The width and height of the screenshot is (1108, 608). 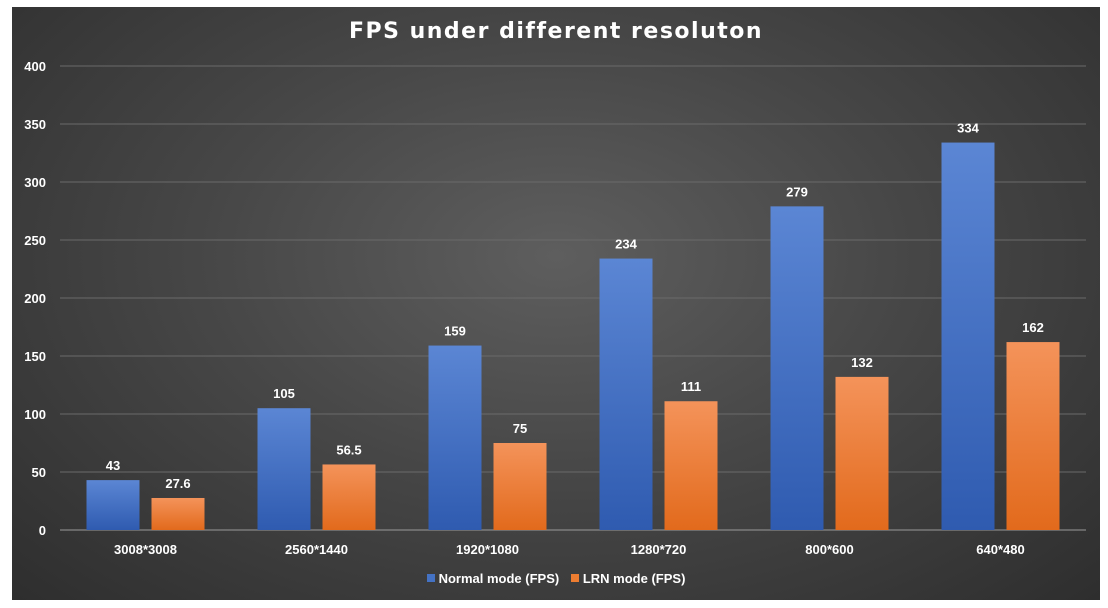 What do you see at coordinates (348, 449) in the screenshot?
I see `data-label-lrn-1: 56.5` at bounding box center [348, 449].